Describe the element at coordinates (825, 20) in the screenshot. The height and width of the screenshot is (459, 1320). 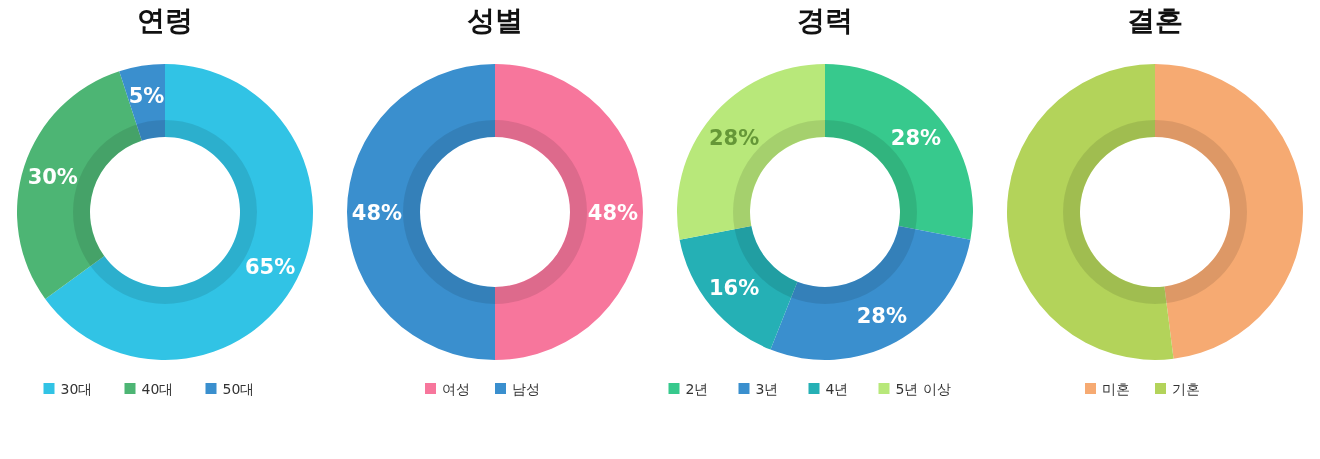
I see `chart-title: 경력` at that location.